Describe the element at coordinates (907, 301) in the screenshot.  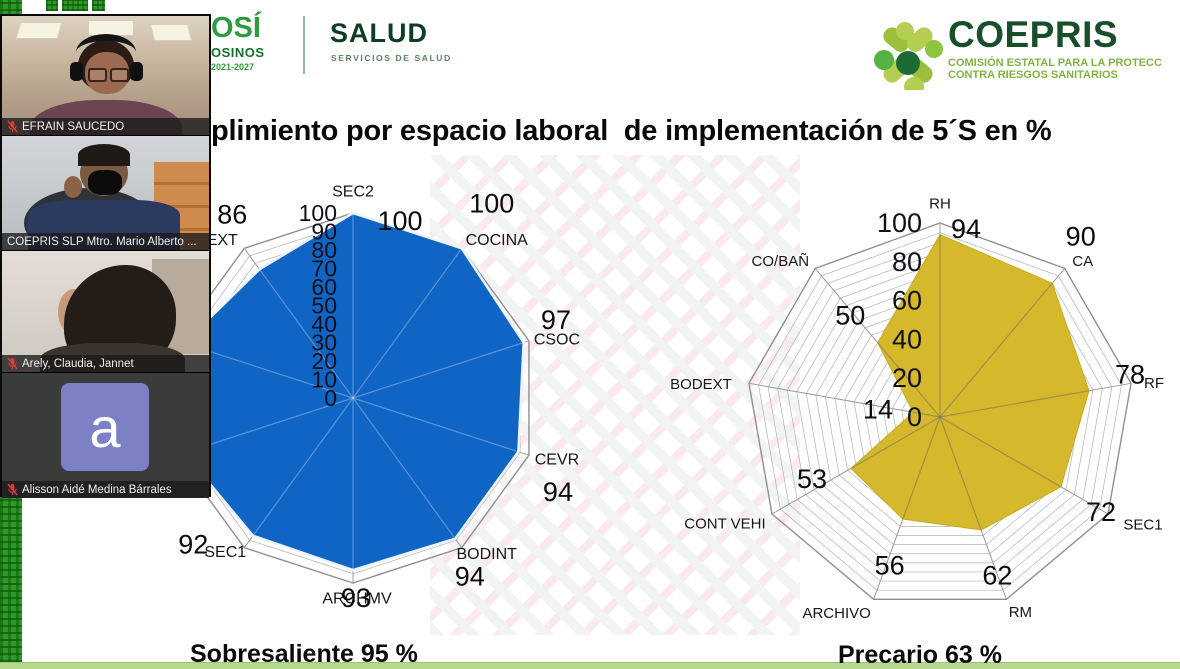
I see `tick-label: 60` at that location.